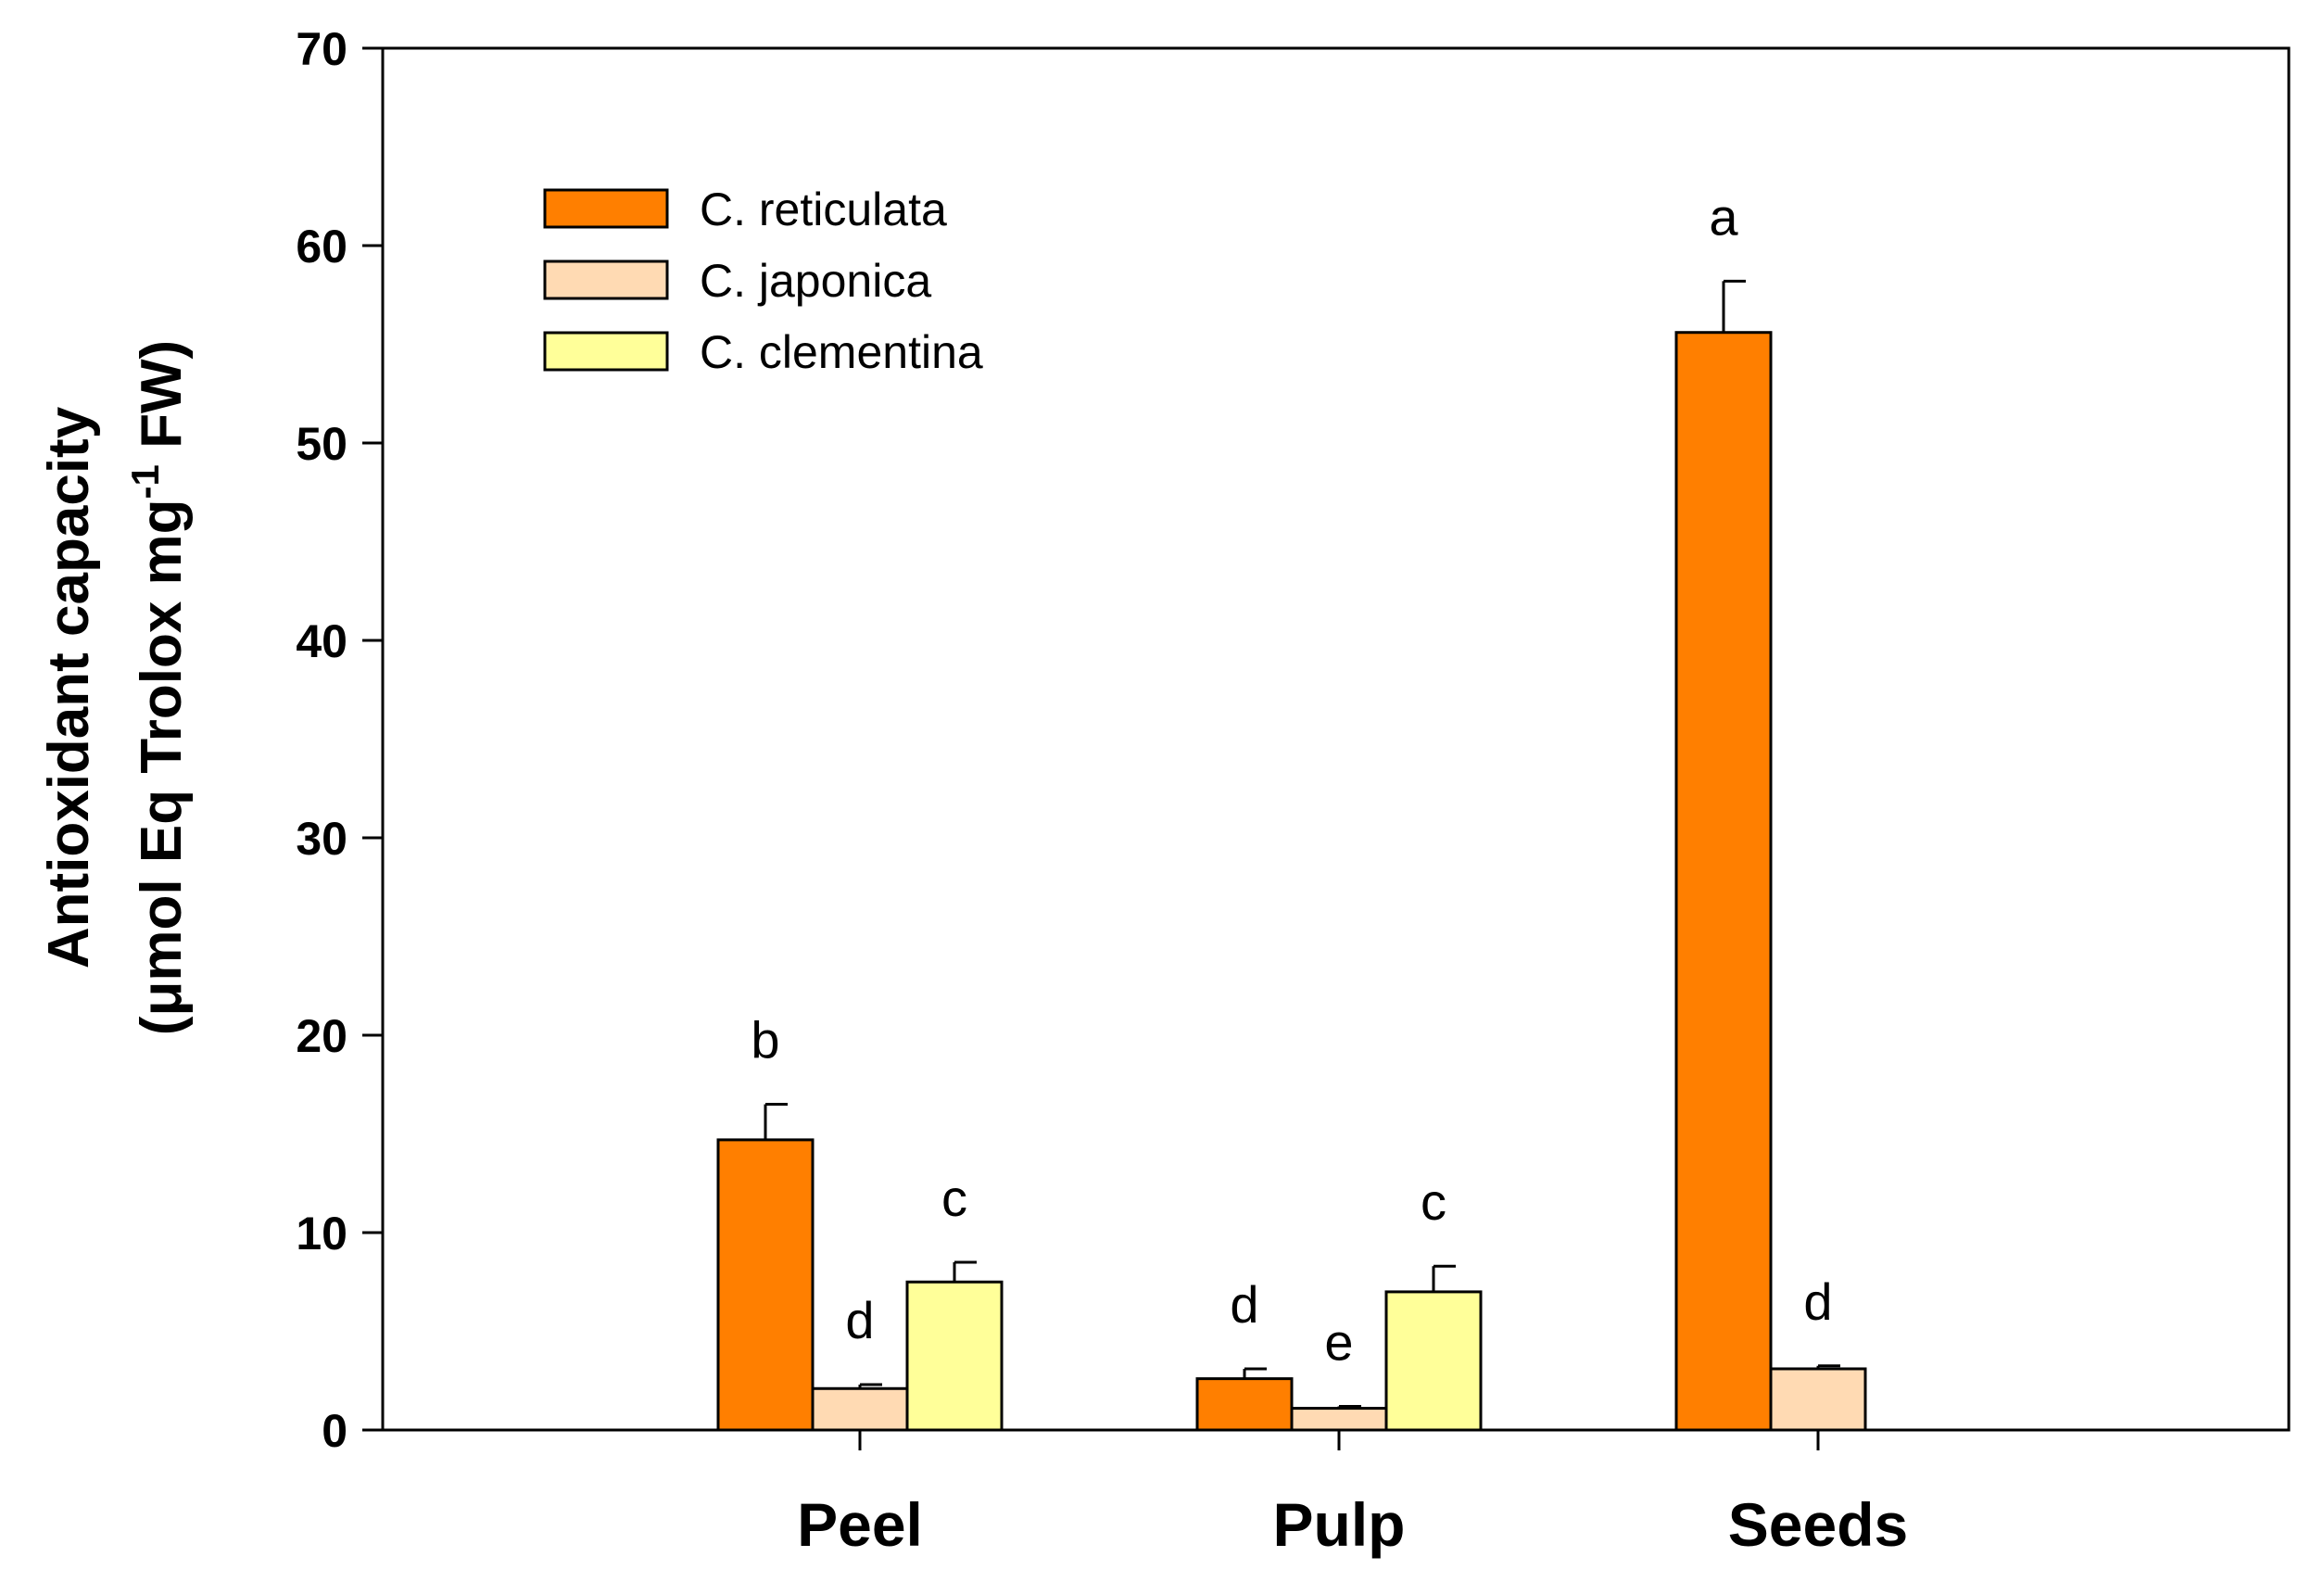 This screenshot has width=2324, height=1582. What do you see at coordinates (606, 351) in the screenshot?
I see `legend-swatch-cclementina` at bounding box center [606, 351].